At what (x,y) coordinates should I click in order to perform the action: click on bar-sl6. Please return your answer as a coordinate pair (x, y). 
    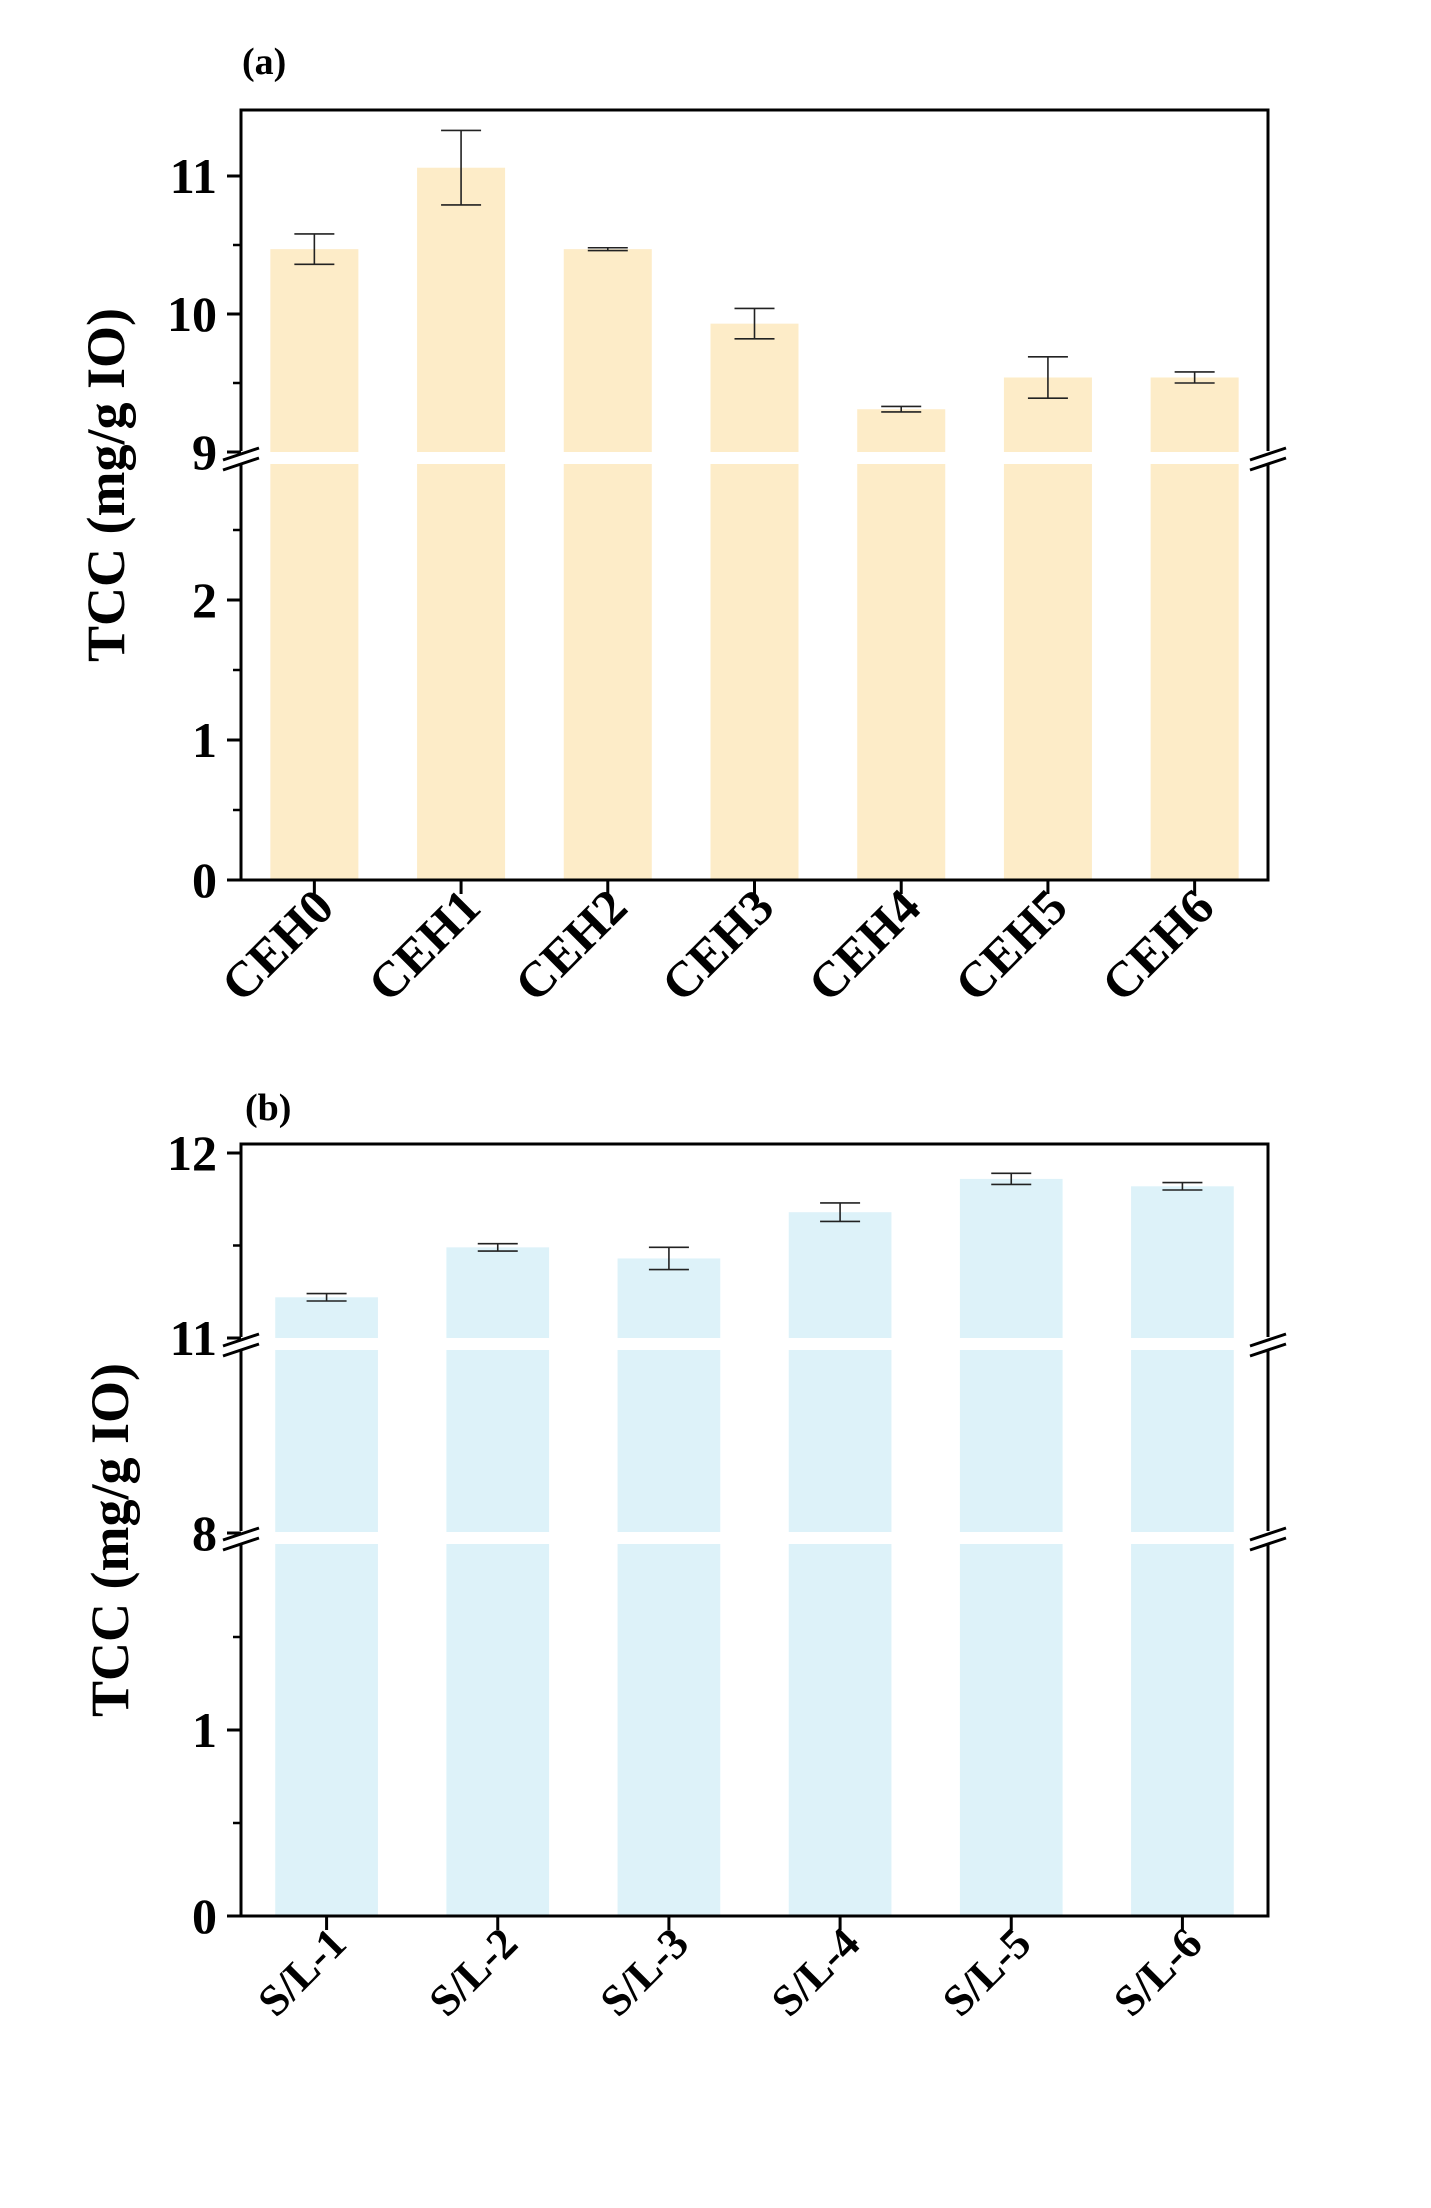
    Looking at the image, I should click on (1182, 1551).